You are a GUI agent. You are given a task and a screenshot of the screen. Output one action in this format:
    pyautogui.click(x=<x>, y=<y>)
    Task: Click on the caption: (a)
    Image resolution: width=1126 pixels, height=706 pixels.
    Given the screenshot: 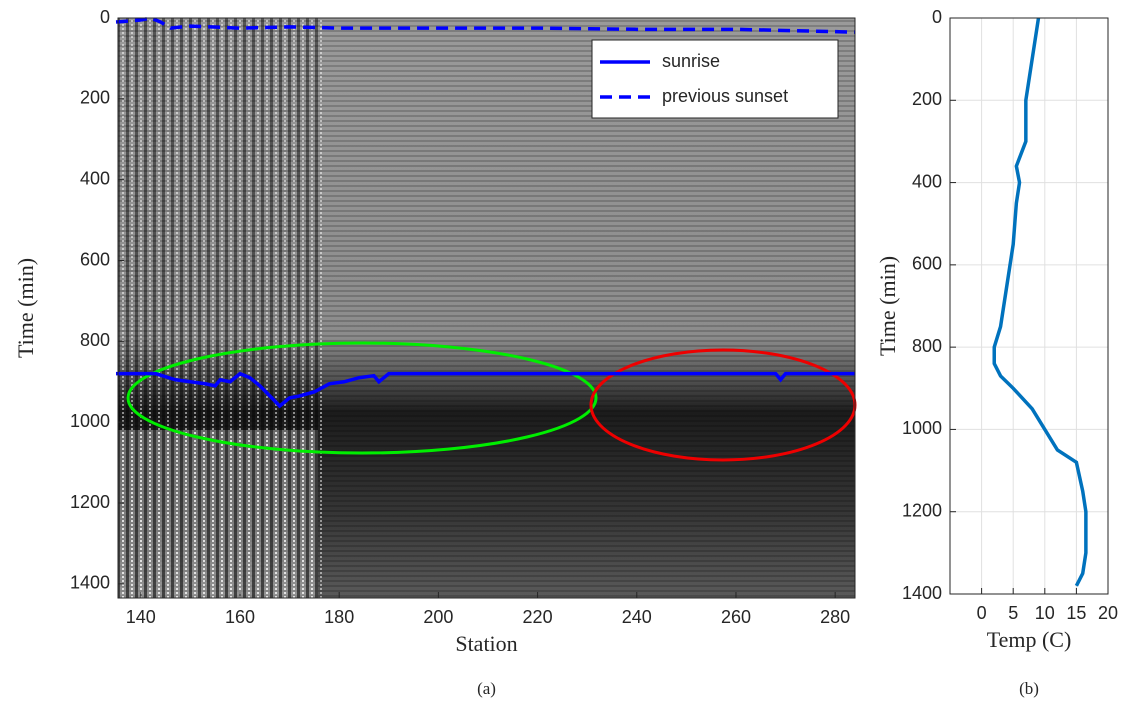 What is the action you would take?
    pyautogui.click(x=486, y=688)
    